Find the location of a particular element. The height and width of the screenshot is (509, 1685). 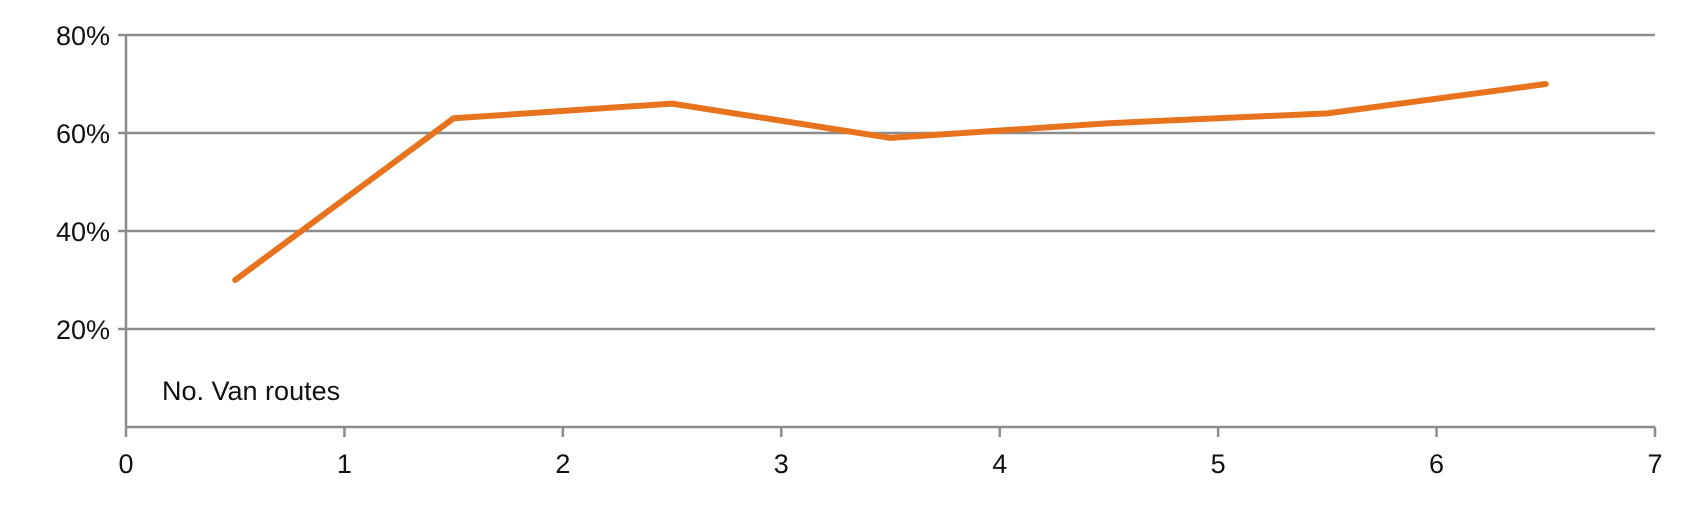

y-tick-label: 60% is located at coordinates (83, 134).